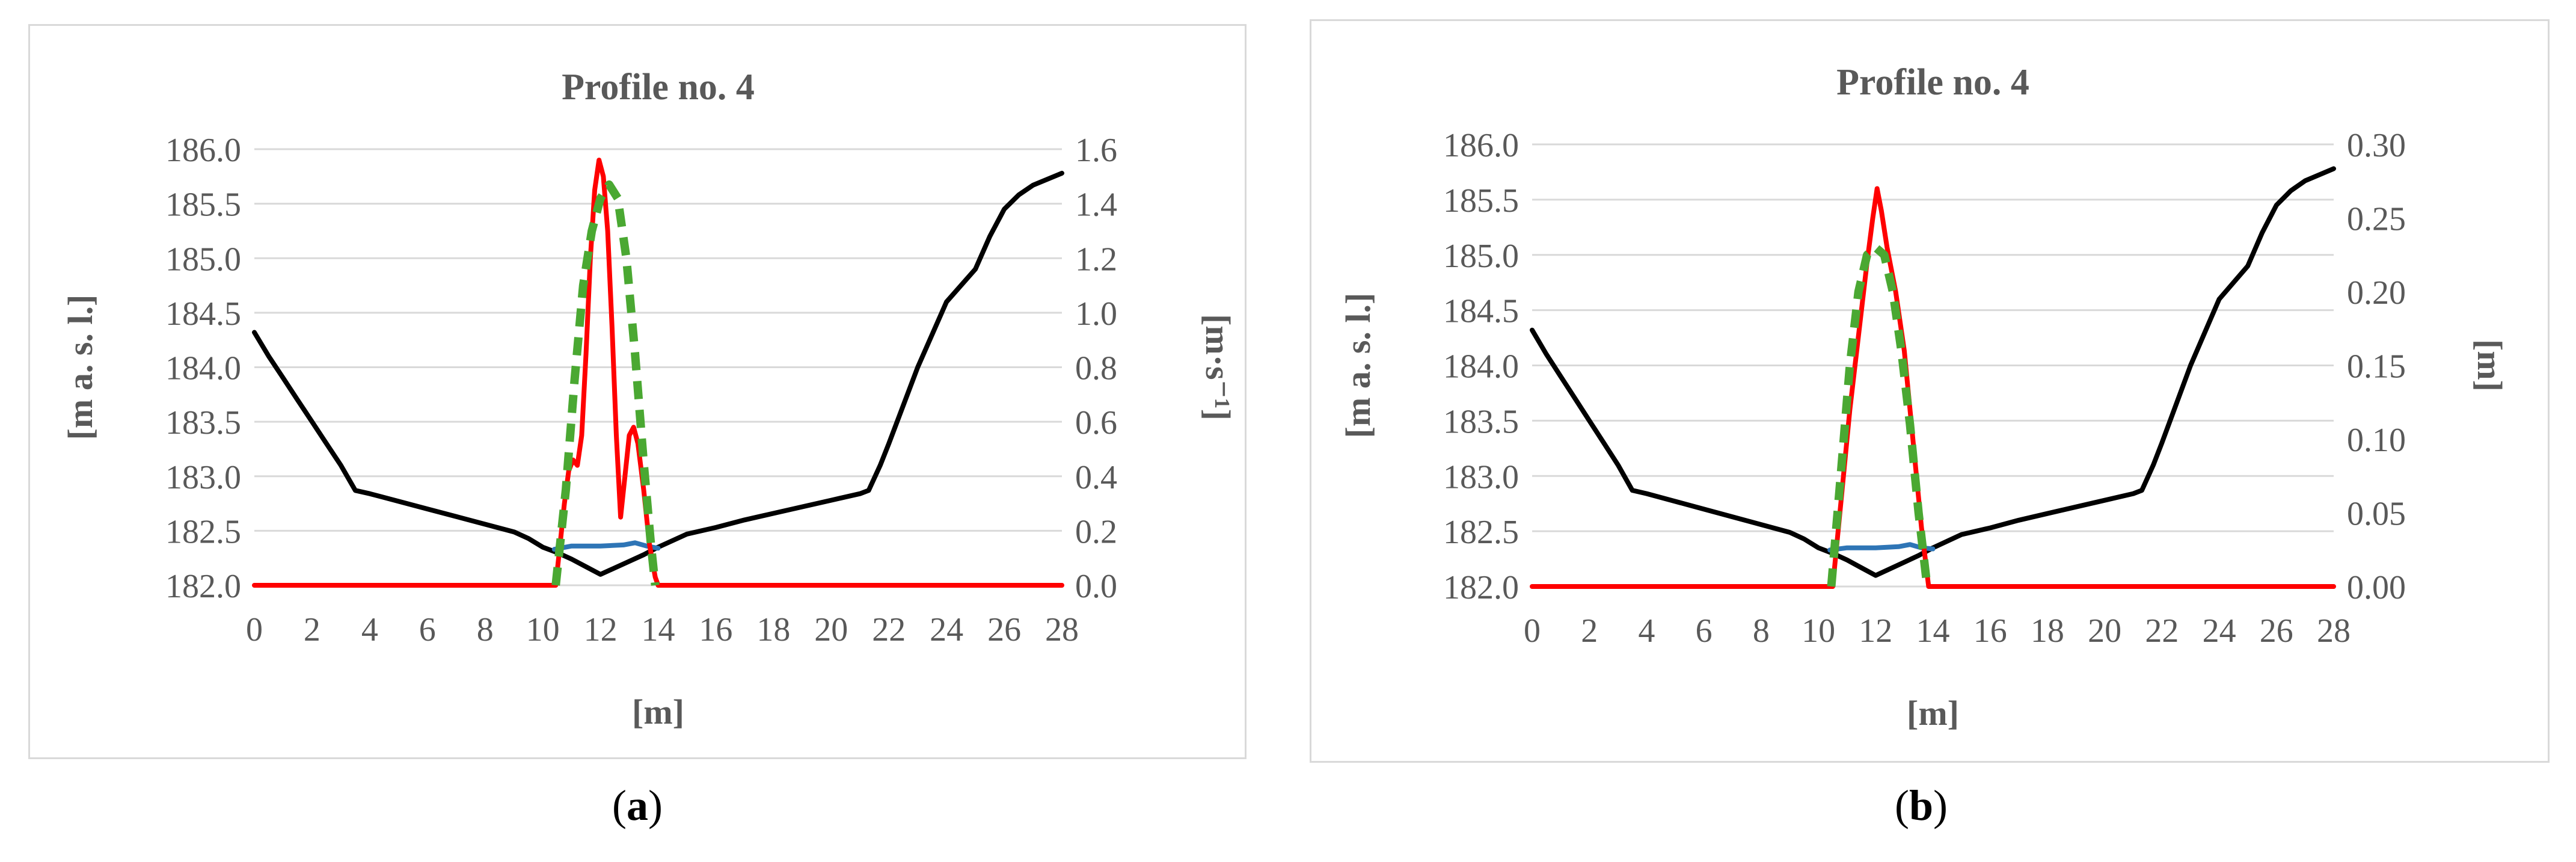 This screenshot has width=2576, height=862. What do you see at coordinates (1933, 387) in the screenshot?
I see `series-computed-line` at bounding box center [1933, 387].